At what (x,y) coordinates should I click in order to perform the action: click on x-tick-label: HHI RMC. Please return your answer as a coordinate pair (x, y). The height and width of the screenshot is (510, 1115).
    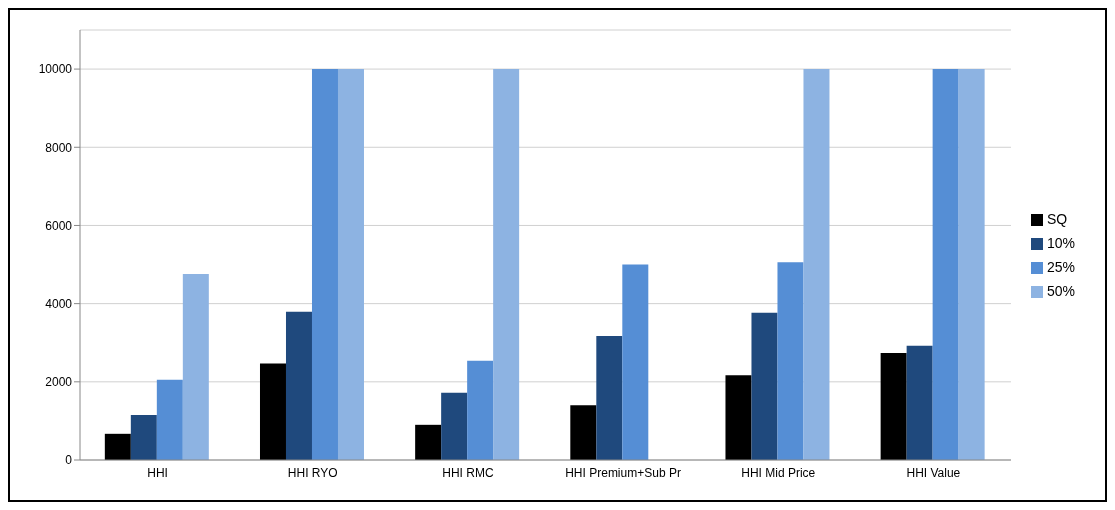
    Looking at the image, I should click on (468, 472).